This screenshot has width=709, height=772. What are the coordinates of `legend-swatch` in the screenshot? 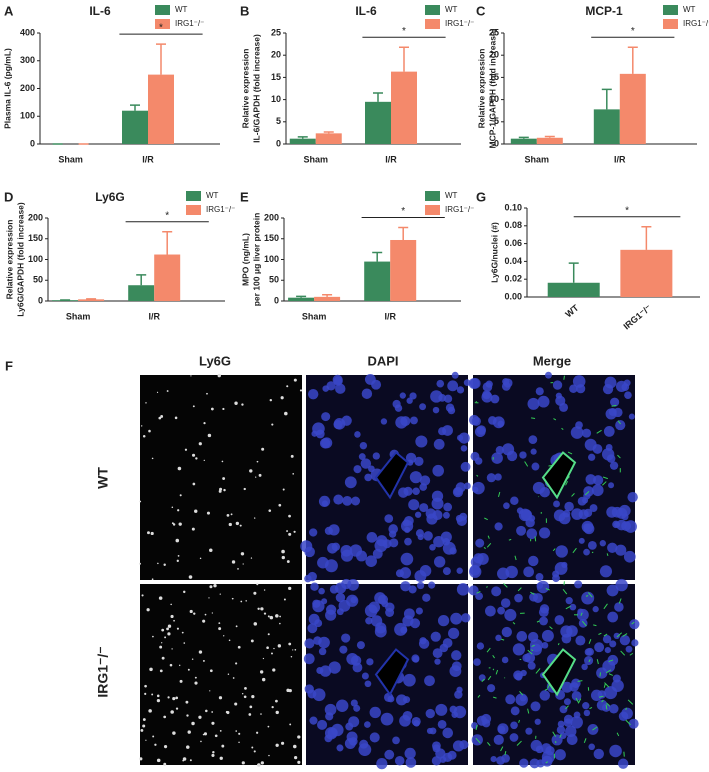 It's located at (432, 10).